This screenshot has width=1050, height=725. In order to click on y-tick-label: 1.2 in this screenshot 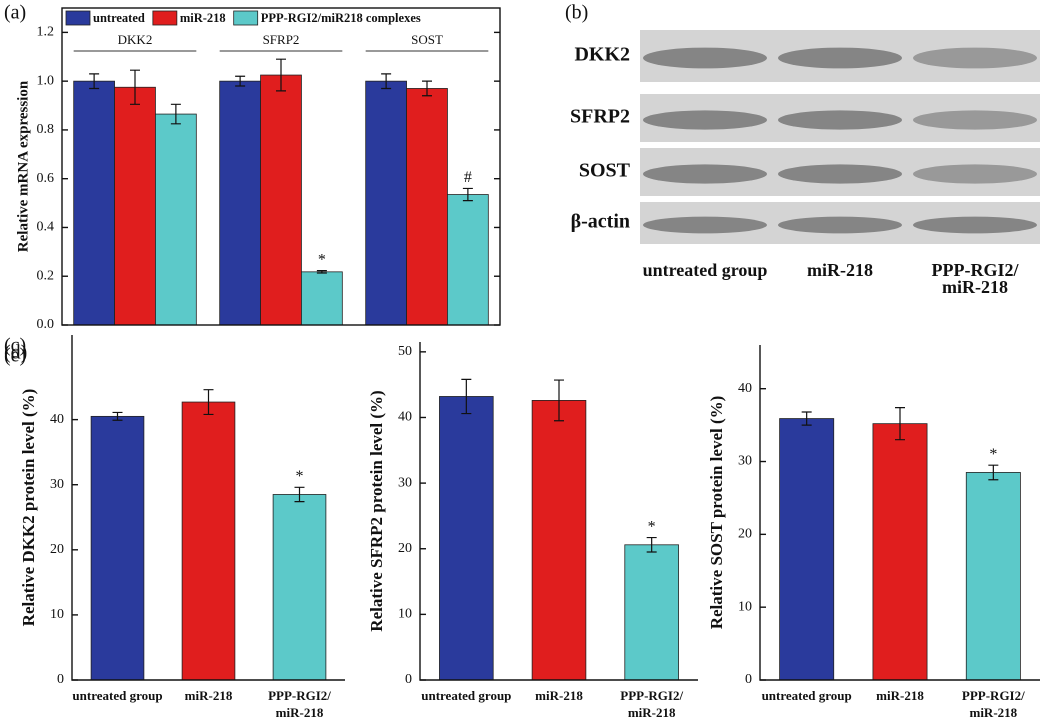, I will do `click(46, 32)`.